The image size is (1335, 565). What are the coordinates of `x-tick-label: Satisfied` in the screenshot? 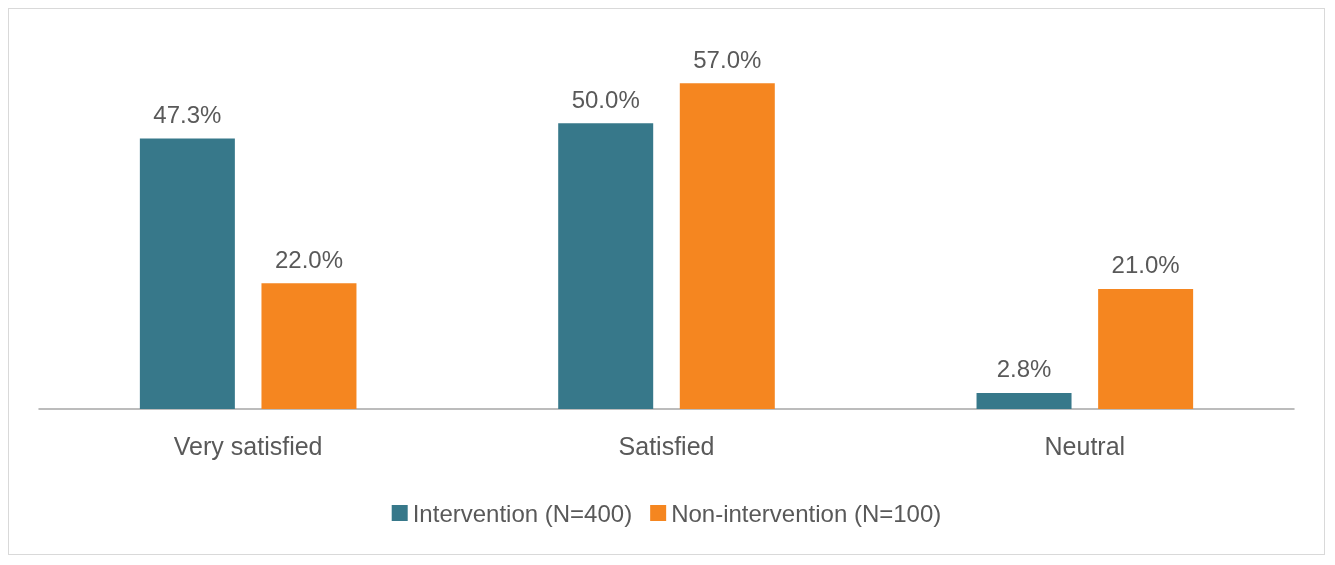 It's located at (666, 445).